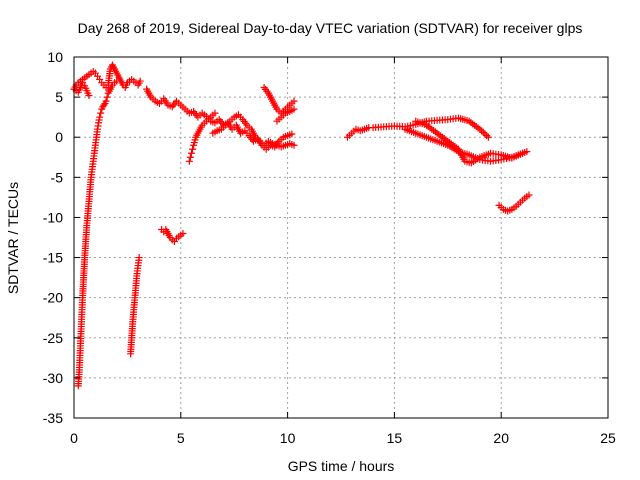 The height and width of the screenshot is (480, 640). Describe the element at coordinates (53, 338) in the screenshot. I see `y-tick-label: -25` at that location.